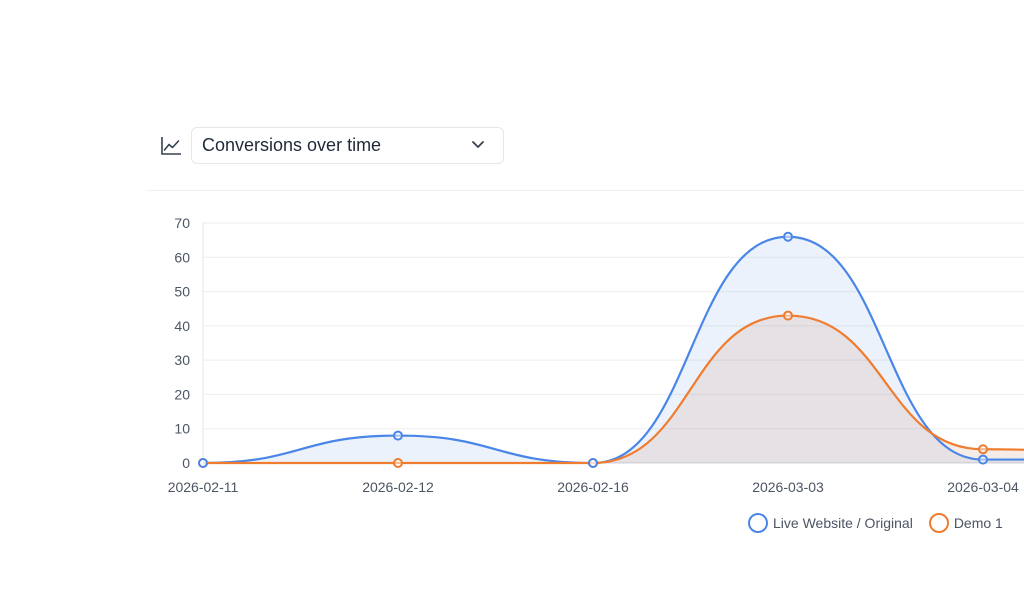  Describe the element at coordinates (182, 223) in the screenshot. I see `y-tick-label: 70` at that location.